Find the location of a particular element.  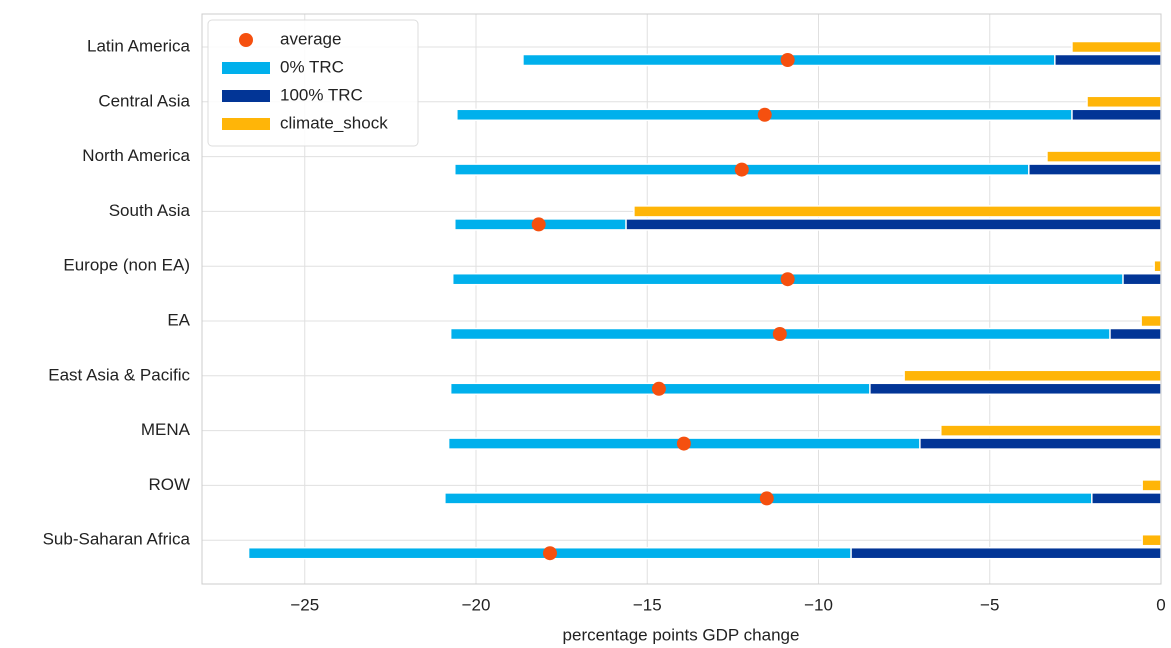

x-tick-label: −15 is located at coordinates (647, 604).